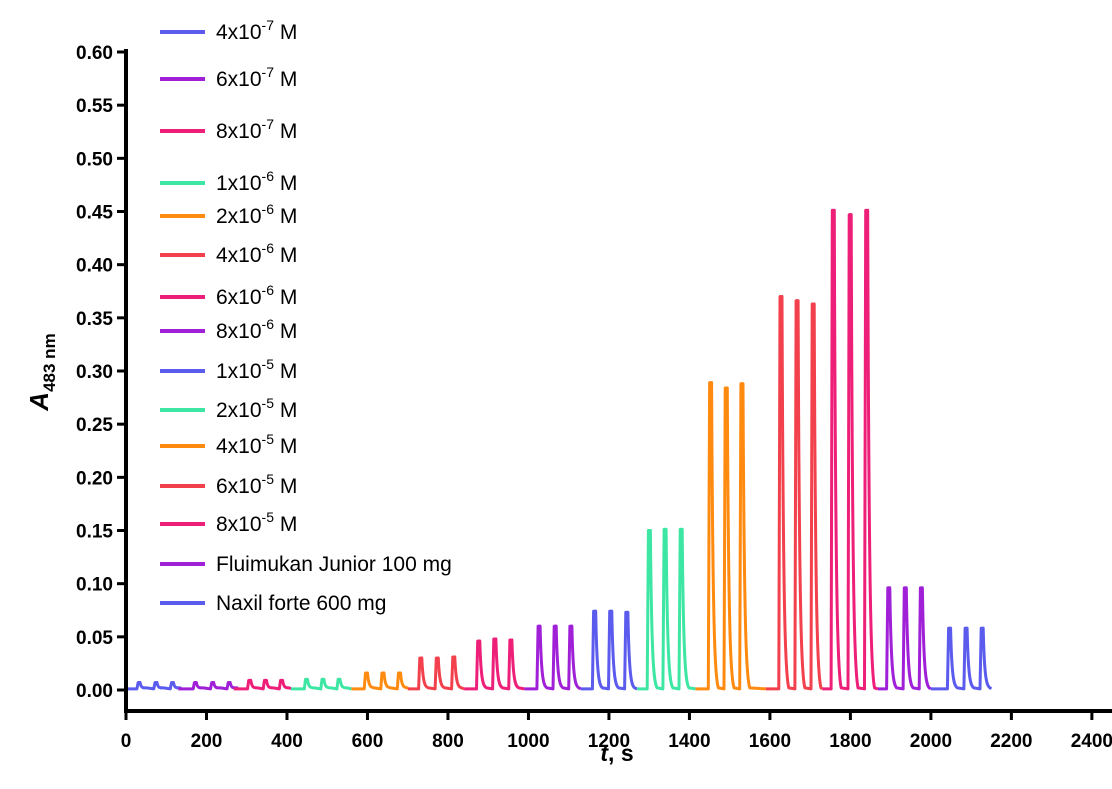 The image size is (1112, 789). What do you see at coordinates (604, 753) in the screenshot?
I see `x-axis-title-main: t` at bounding box center [604, 753].